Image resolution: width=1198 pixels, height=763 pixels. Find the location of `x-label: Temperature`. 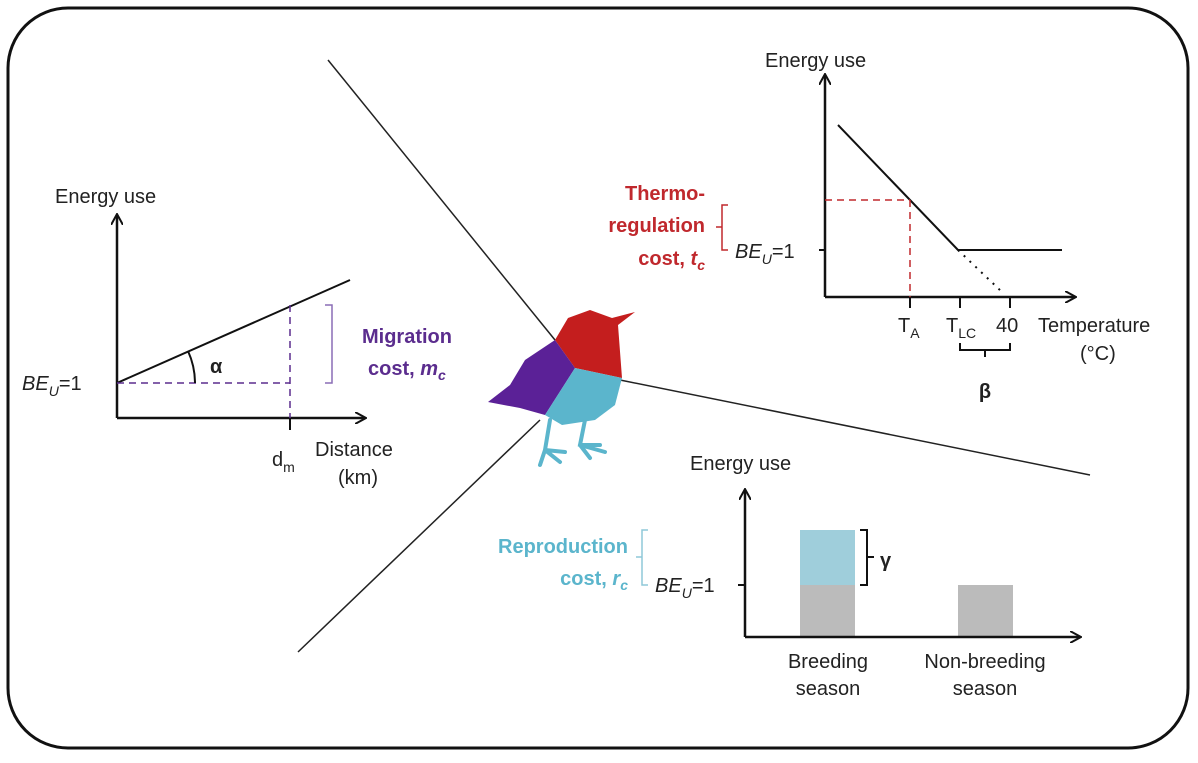

x-label: Temperature is located at coordinates (1094, 326).